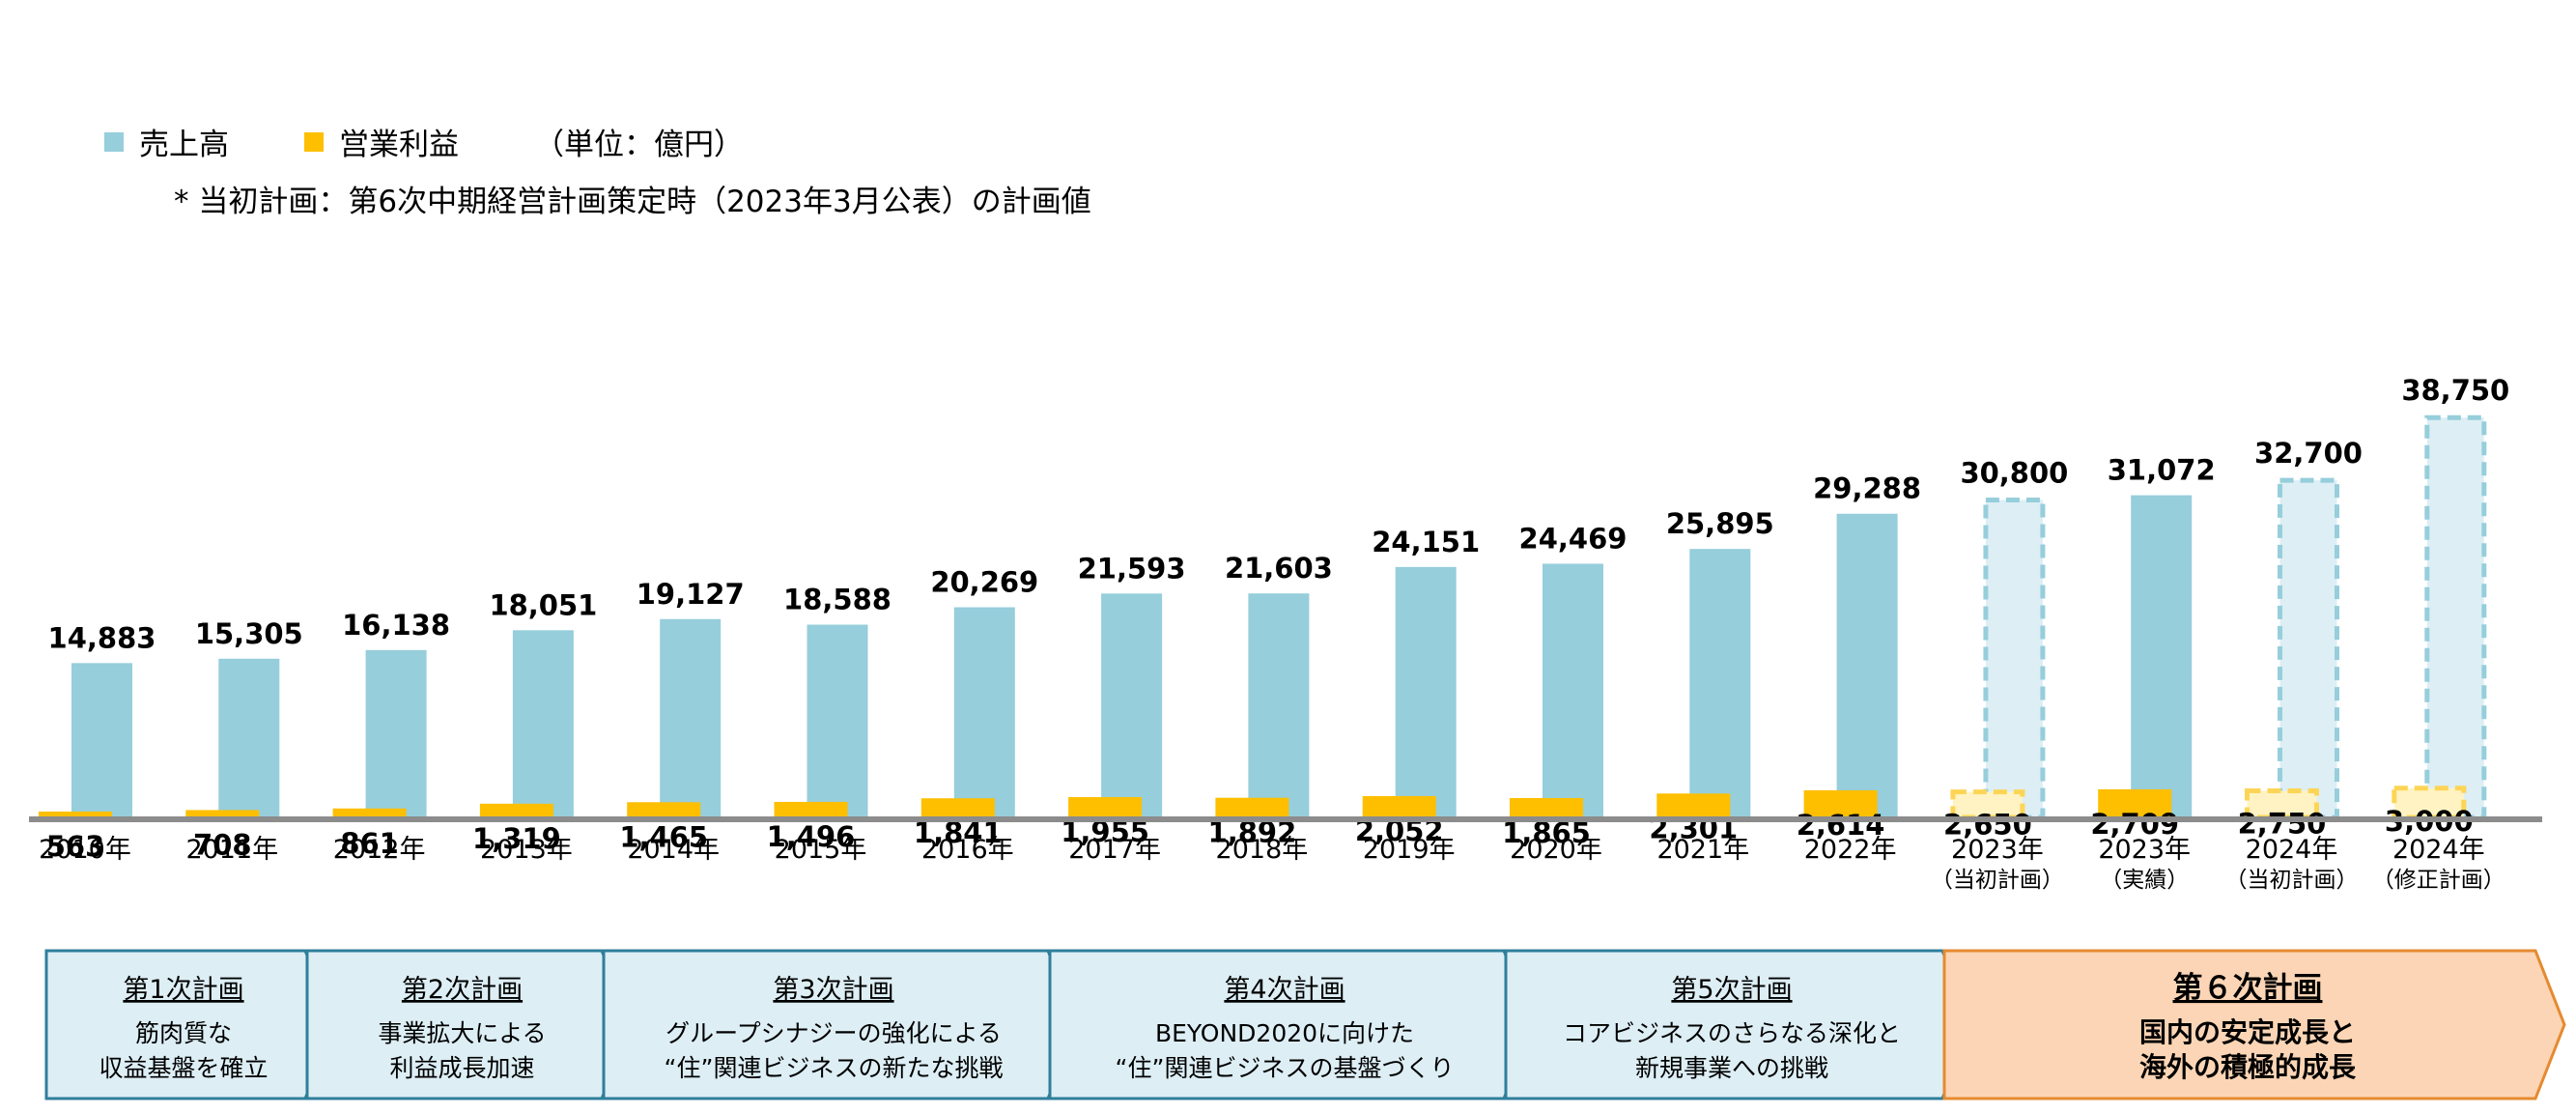 The width and height of the screenshot is (2576, 1114). What do you see at coordinates (691, 594) in the screenshot?
I see `sales-value-label: 19,127` at bounding box center [691, 594].